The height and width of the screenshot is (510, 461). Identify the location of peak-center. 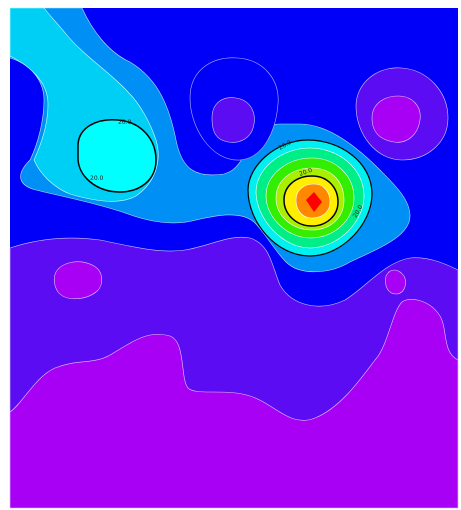
(314, 202).